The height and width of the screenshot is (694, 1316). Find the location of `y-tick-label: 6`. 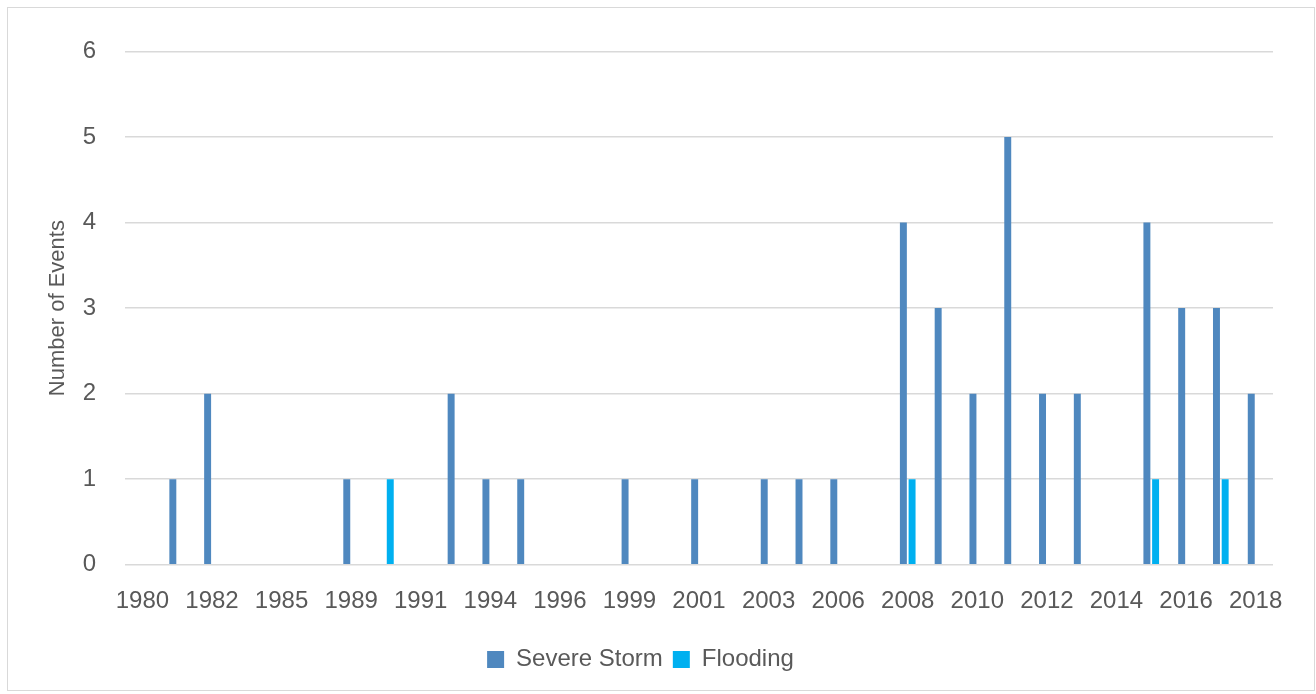

y-tick-label: 6 is located at coordinates (89, 50).